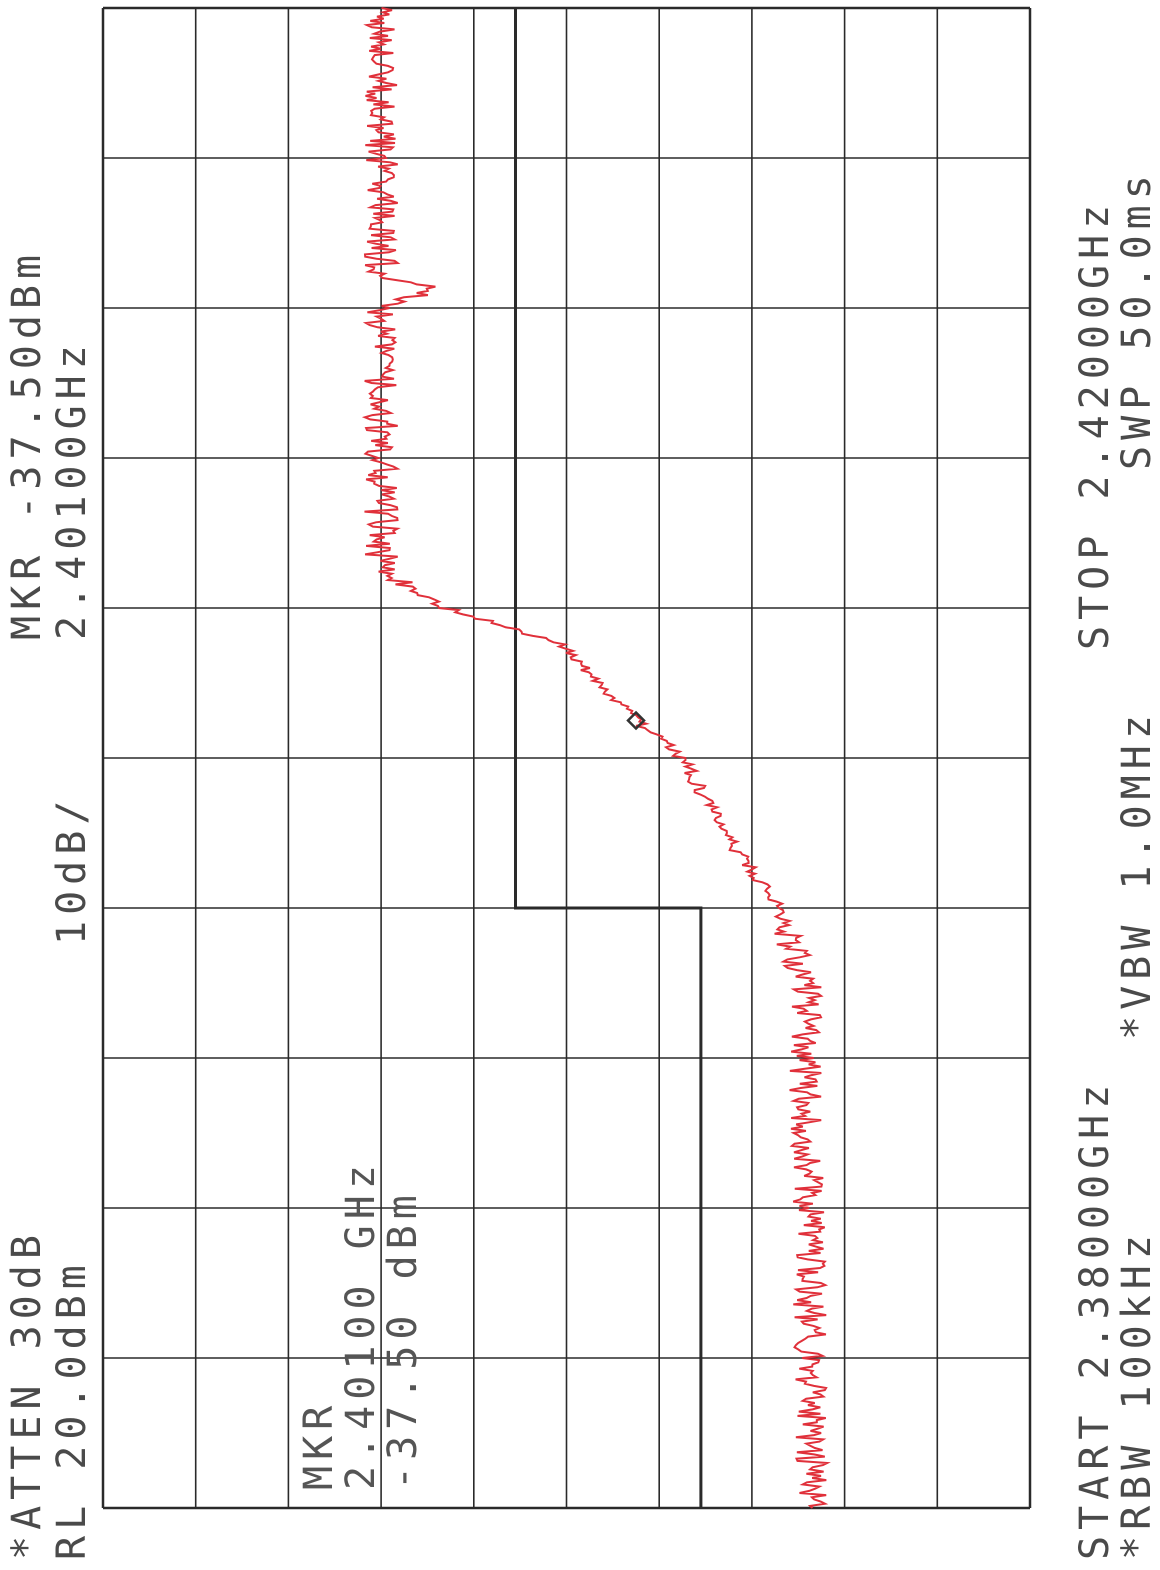 The width and height of the screenshot is (1160, 1570). Describe the element at coordinates (72, 489) in the screenshot. I see `marker-readout-freq: 2.40100GHz` at that location.